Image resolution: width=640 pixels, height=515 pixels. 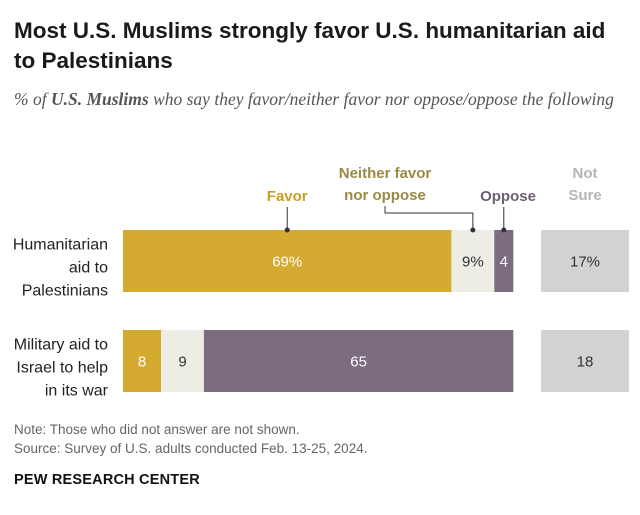 I want to click on category-label: aid to, so click(x=88, y=268).